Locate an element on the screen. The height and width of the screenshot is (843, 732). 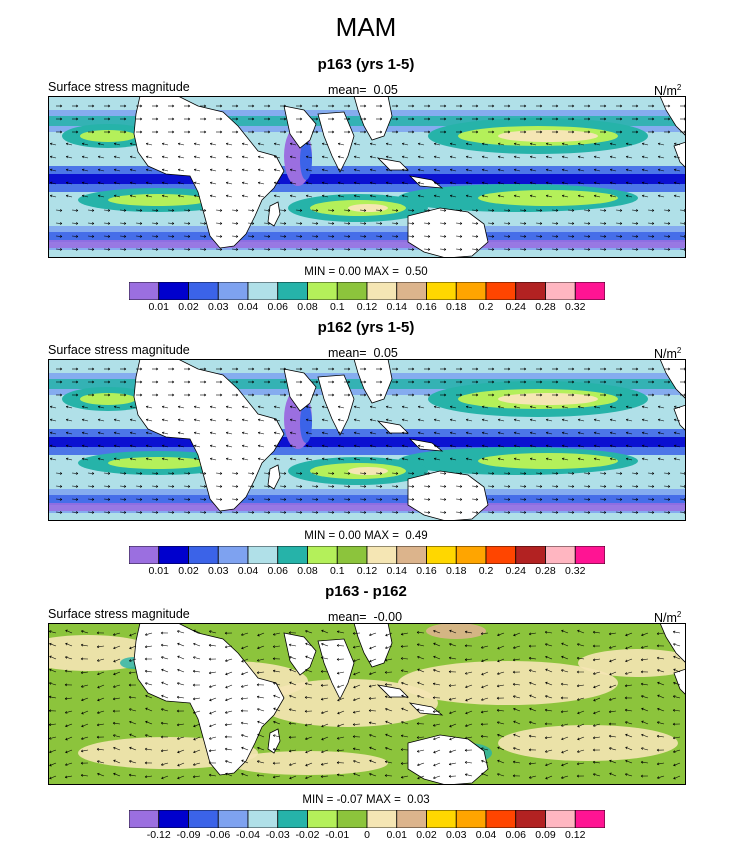
panel-3-mean-value: -0.00 is located at coordinates (388, 617).